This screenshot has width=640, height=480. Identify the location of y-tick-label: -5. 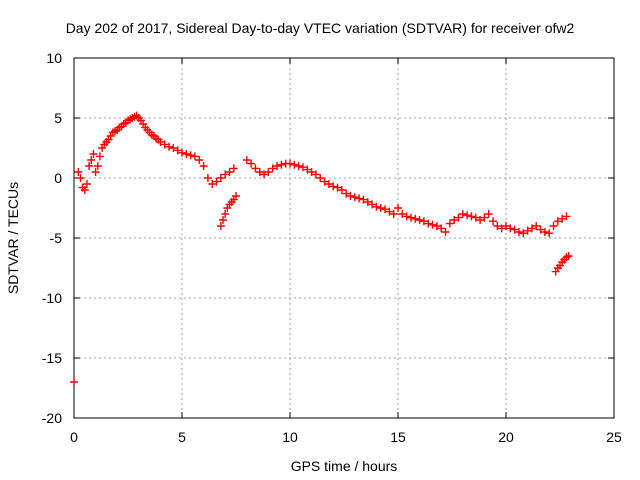
(56, 238).